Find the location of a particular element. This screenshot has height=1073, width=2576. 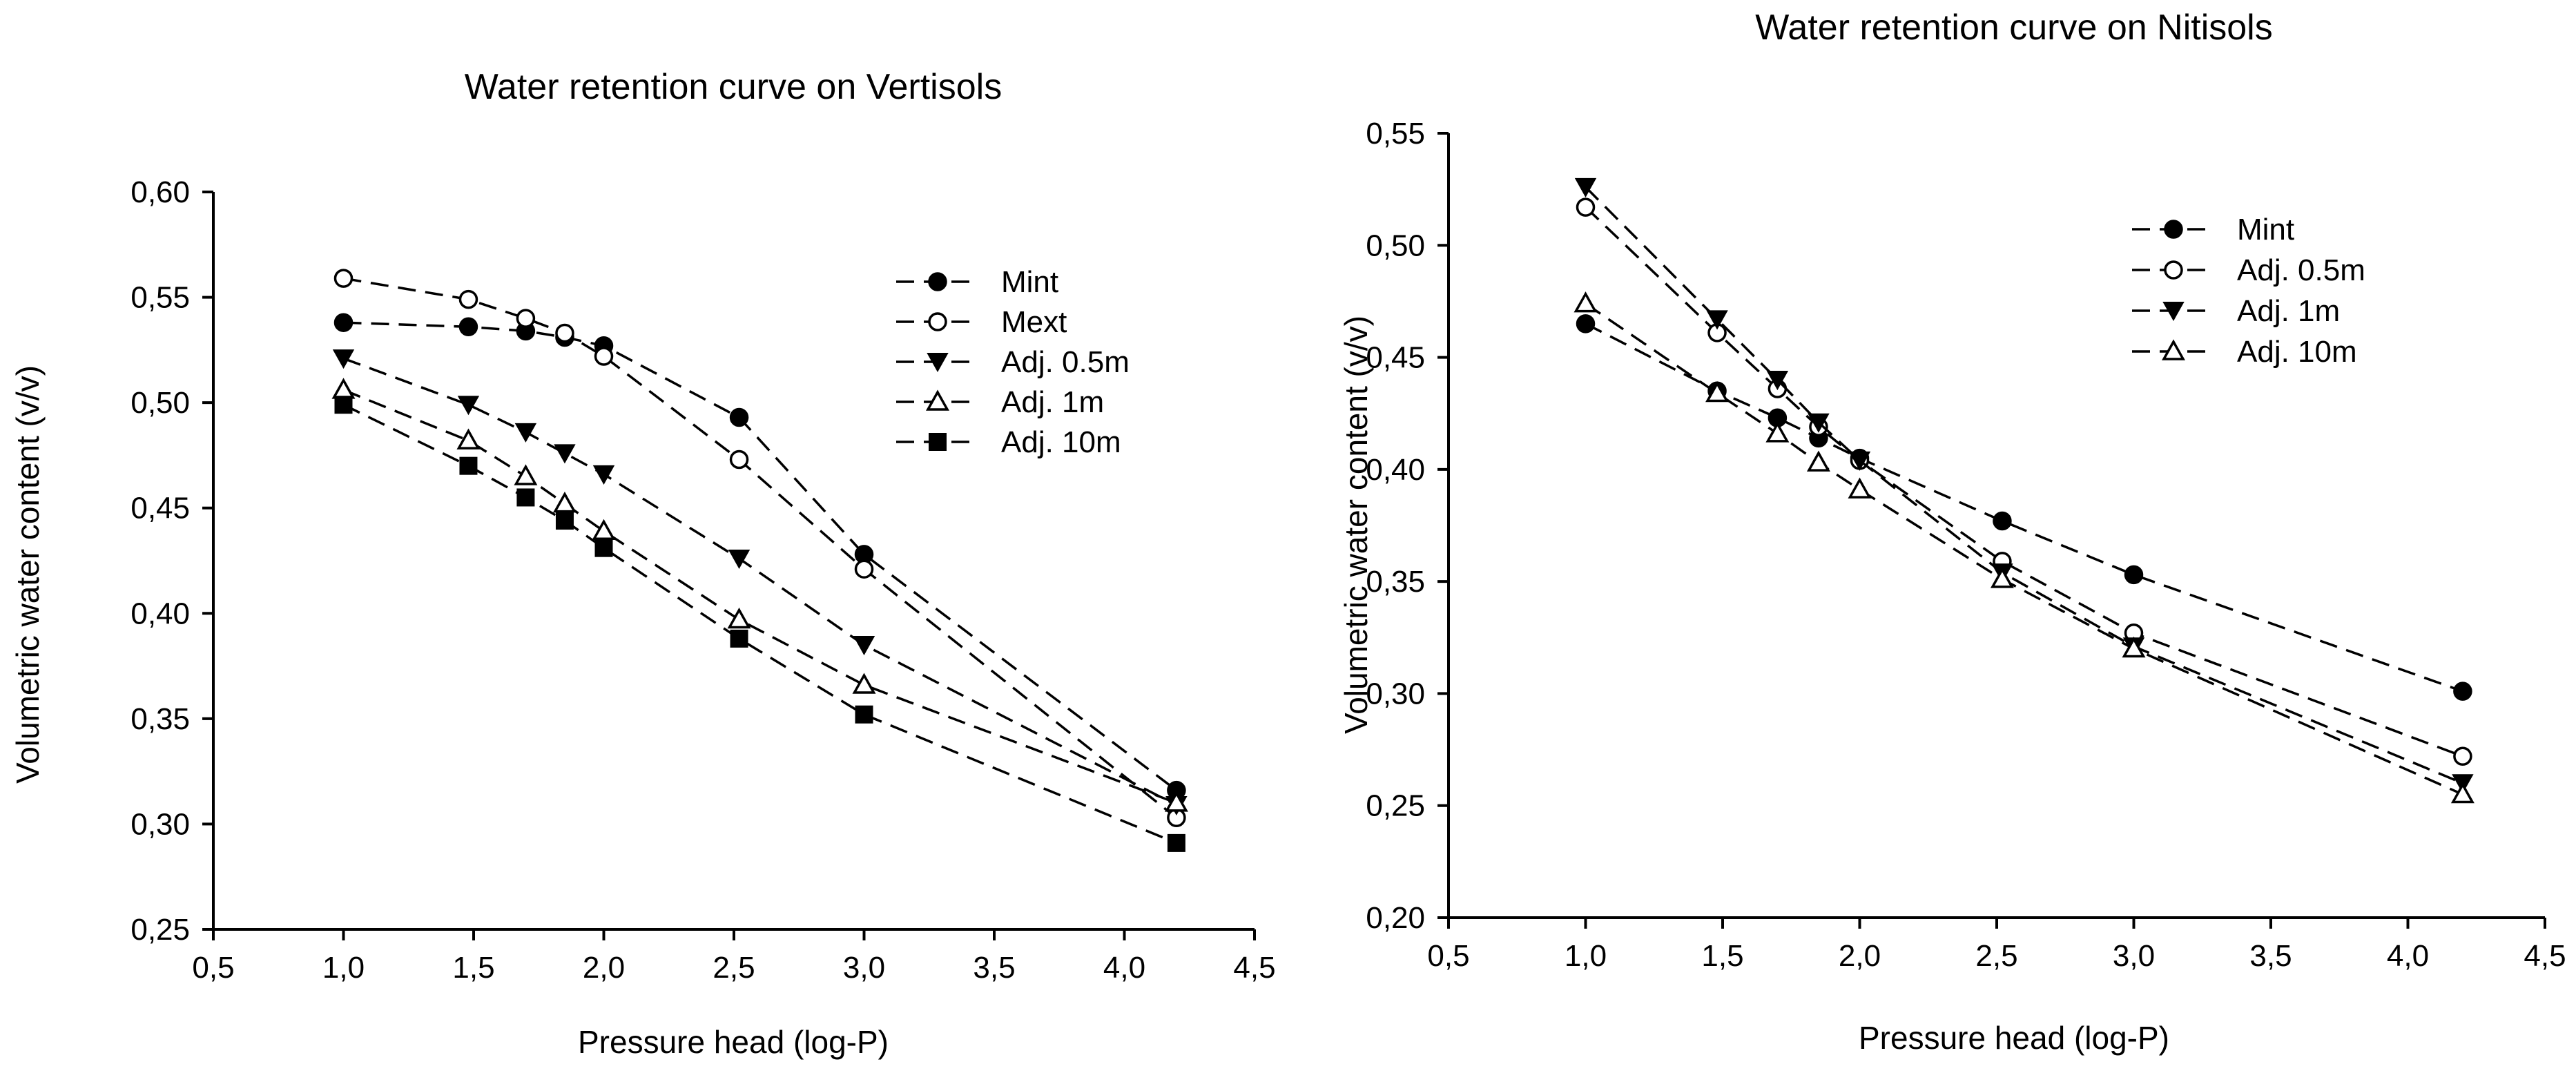

vertisols-y-tick-label: 0,25 is located at coordinates (160, 930).